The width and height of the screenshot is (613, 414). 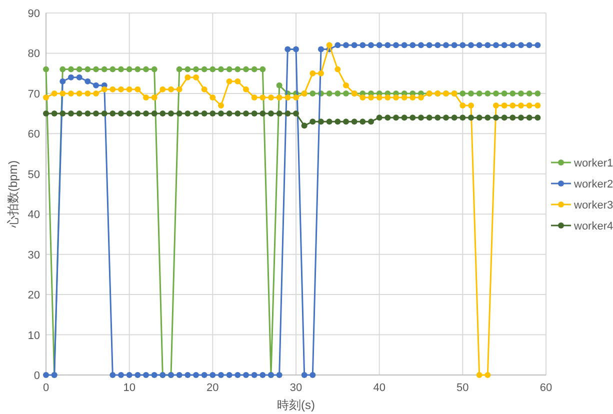 What do you see at coordinates (34, 336) in the screenshot?
I see `y-tick-label: 10` at bounding box center [34, 336].